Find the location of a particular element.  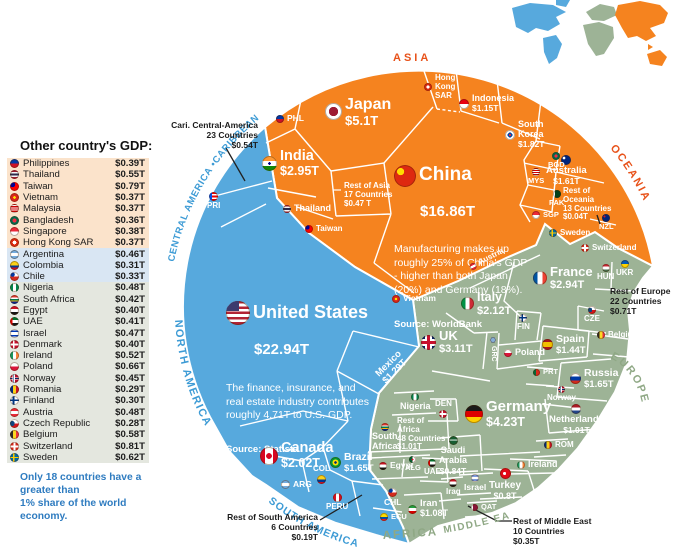

gdp-row-malaysia: Malaysia $0.37T is located at coordinates (78, 209).